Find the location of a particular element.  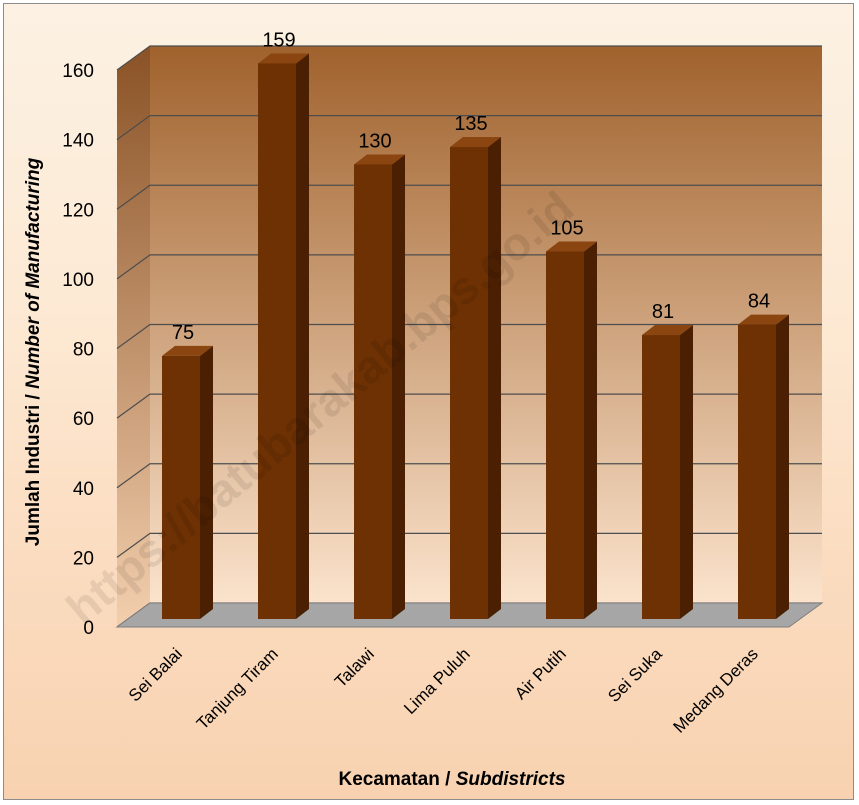

y-tick-label: 60 is located at coordinates (83, 419).